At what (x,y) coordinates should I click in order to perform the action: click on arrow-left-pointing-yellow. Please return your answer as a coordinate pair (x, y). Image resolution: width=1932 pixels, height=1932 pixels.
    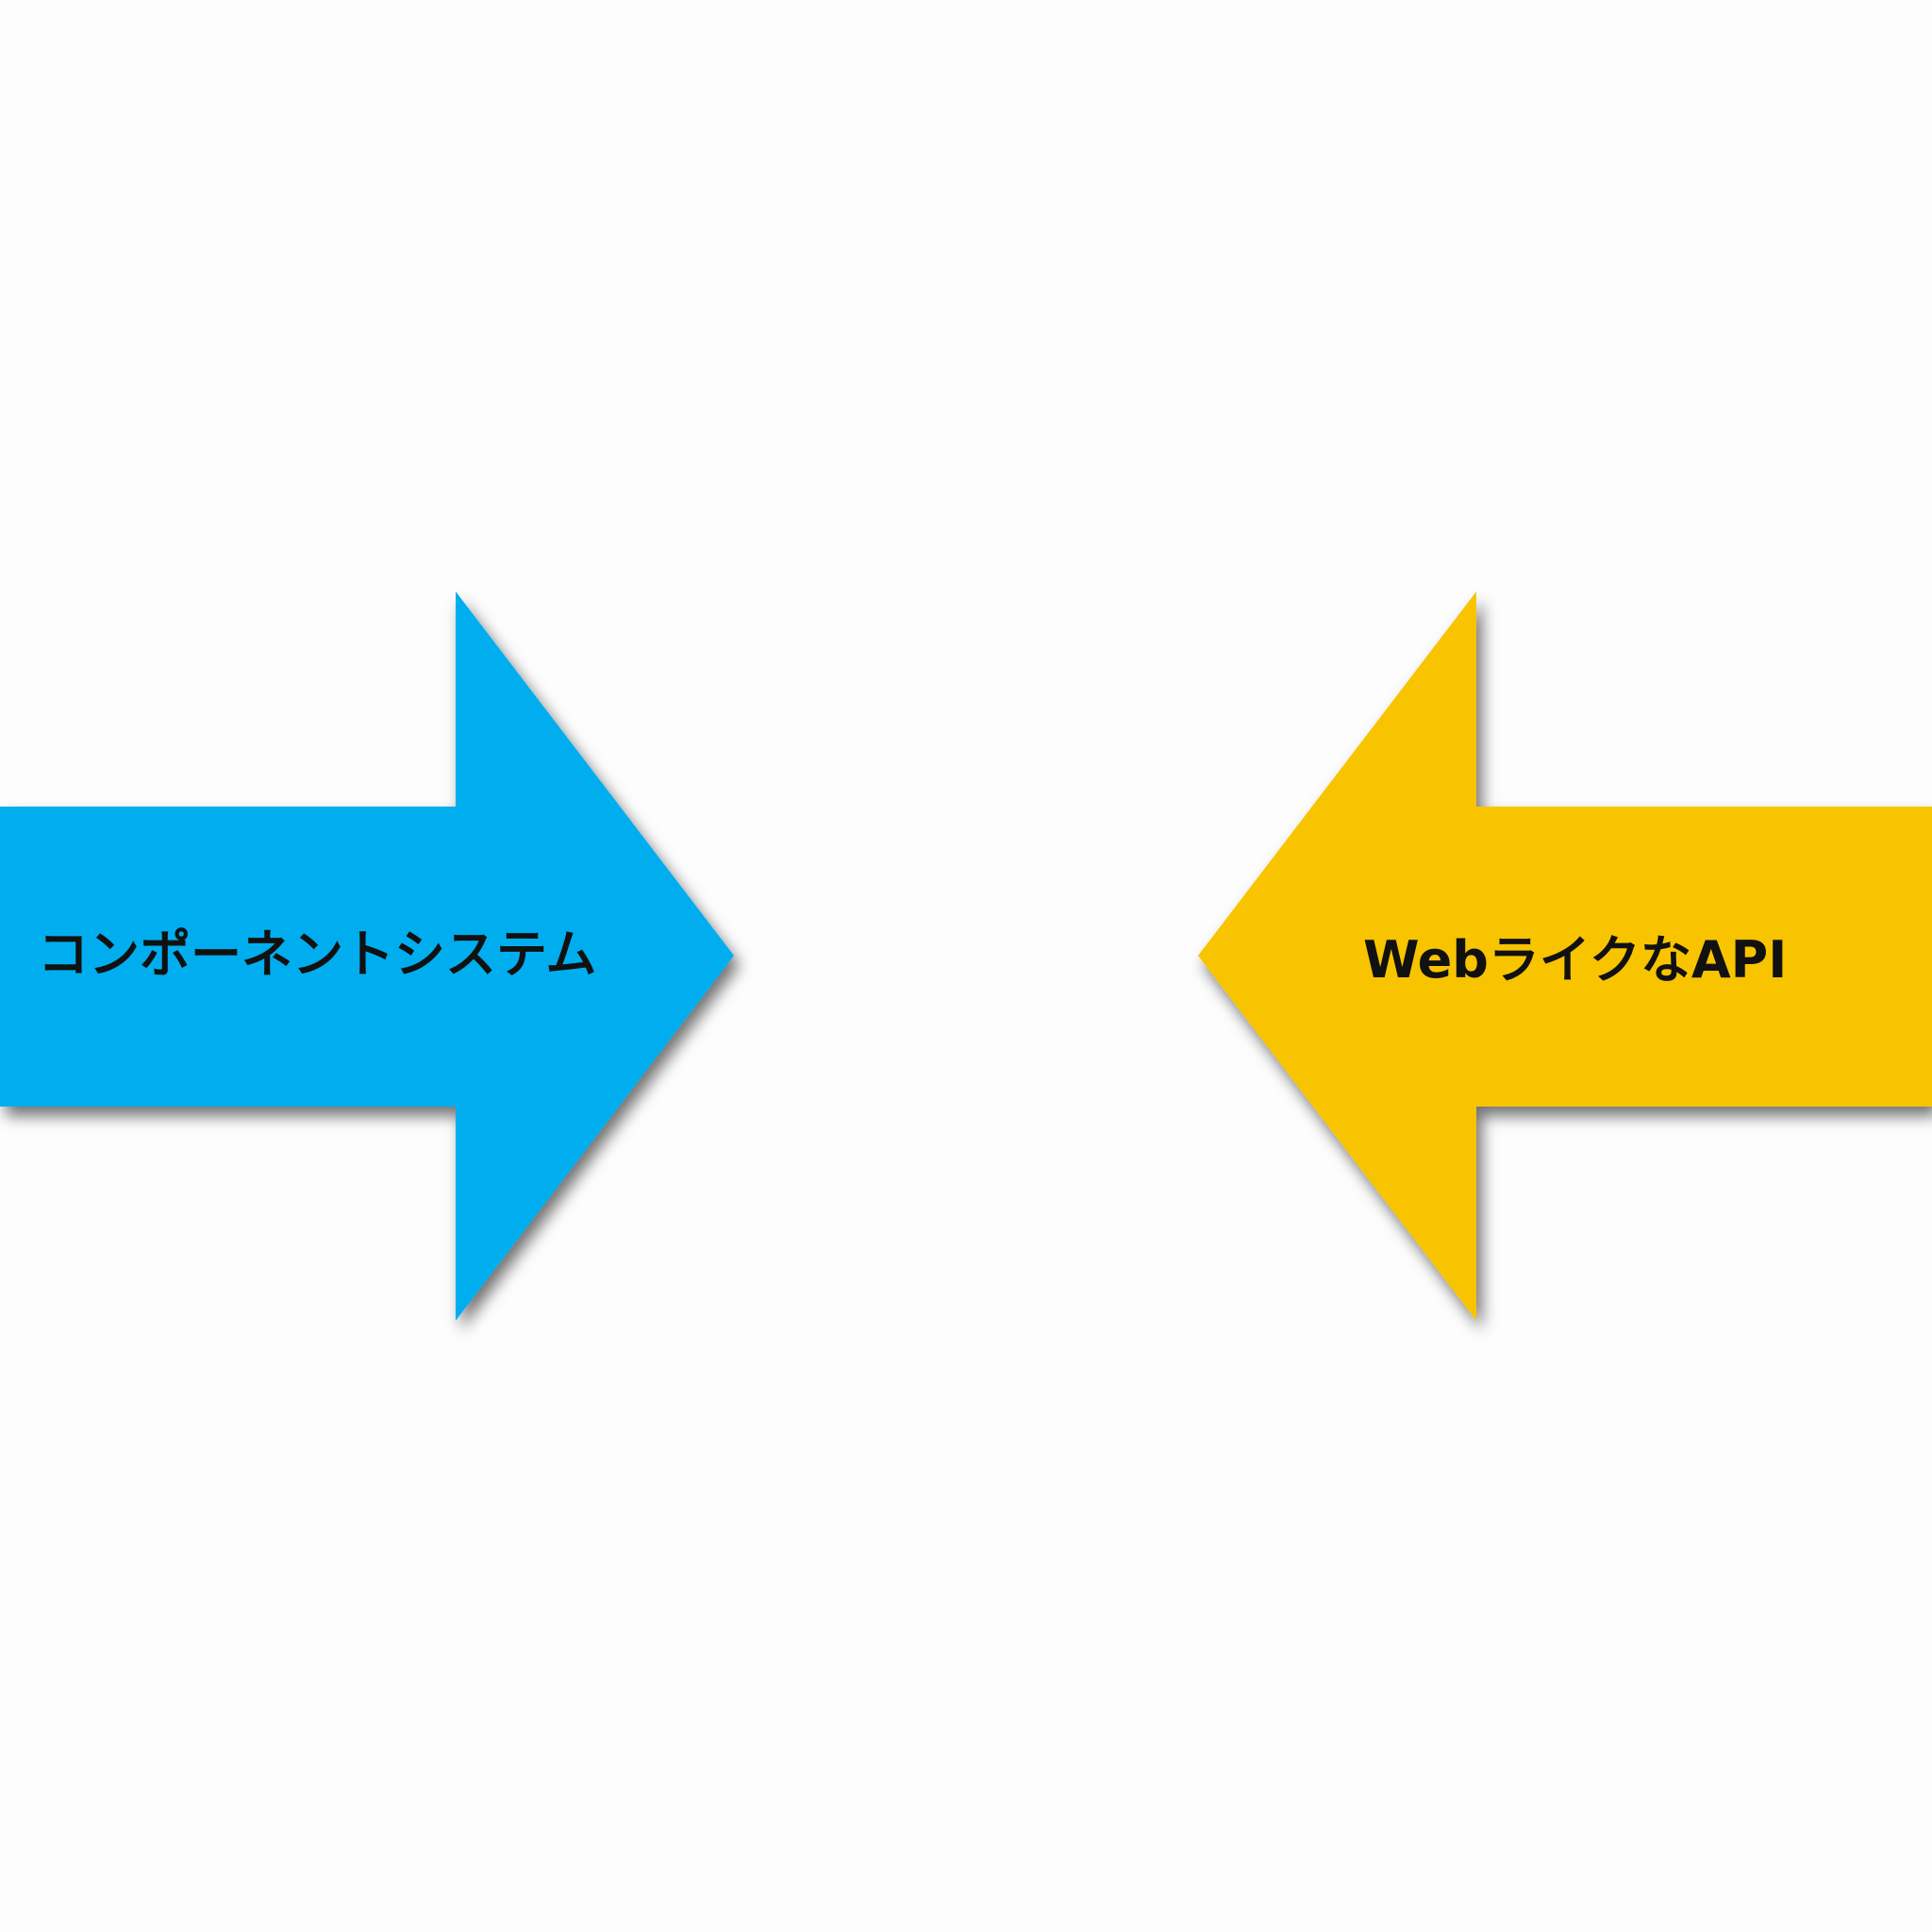
    Looking at the image, I should click on (1565, 956).